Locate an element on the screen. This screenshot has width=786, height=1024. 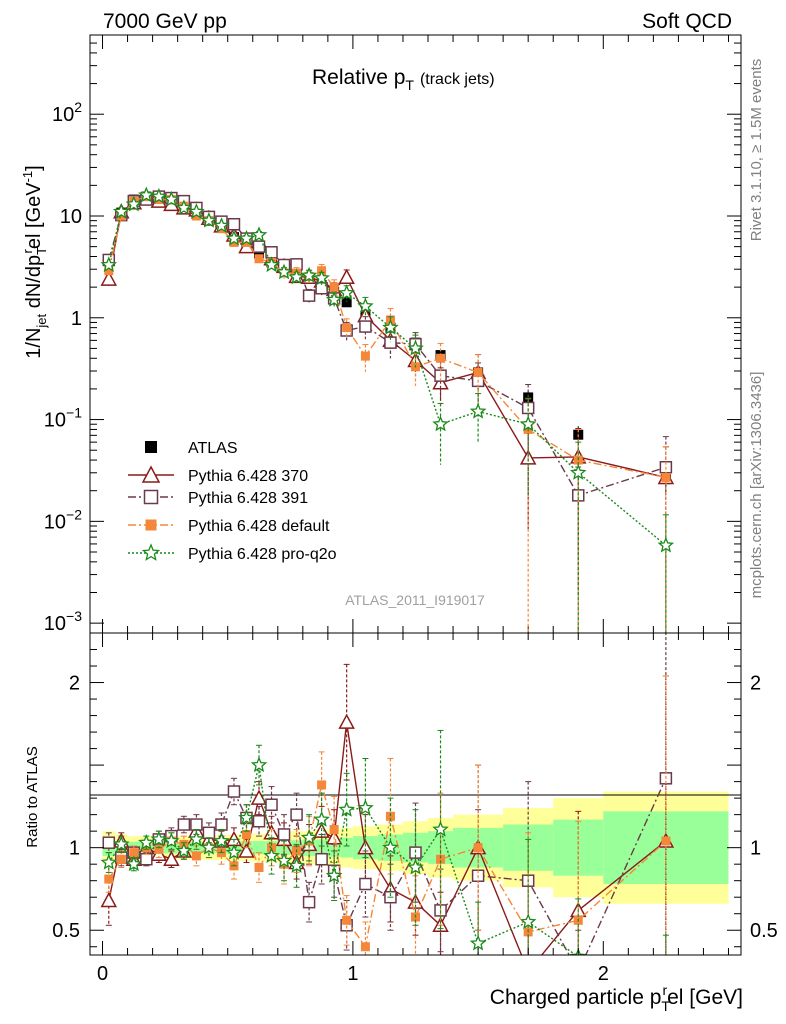
ratio-y-axis-label: Ratio to ATLAS is located at coordinates (32, 796).